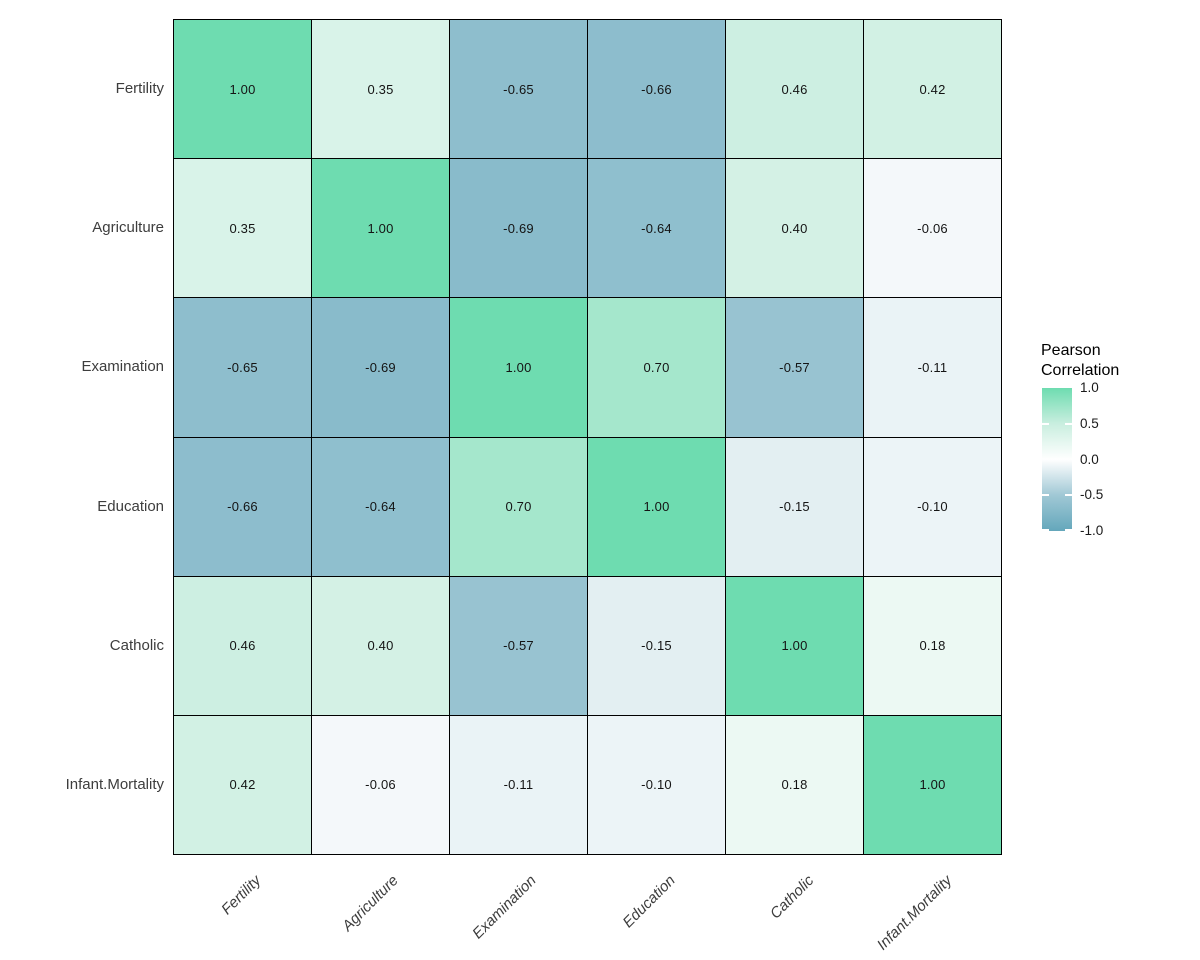 The width and height of the screenshot is (1200, 960). Describe the element at coordinates (1089, 387) in the screenshot. I see `legend-tick-label: 1.0` at that location.